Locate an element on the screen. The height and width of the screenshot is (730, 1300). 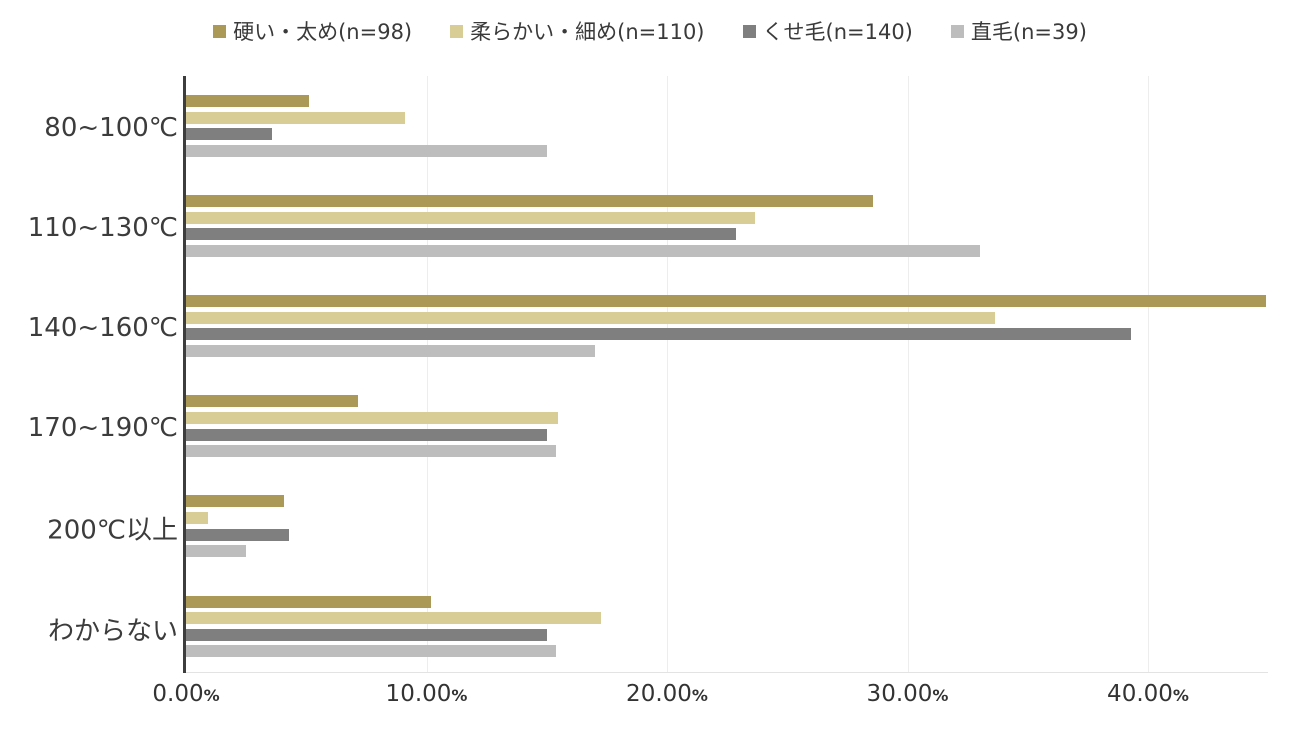
x-tick-number: 20.00 is located at coordinates (659, 694).